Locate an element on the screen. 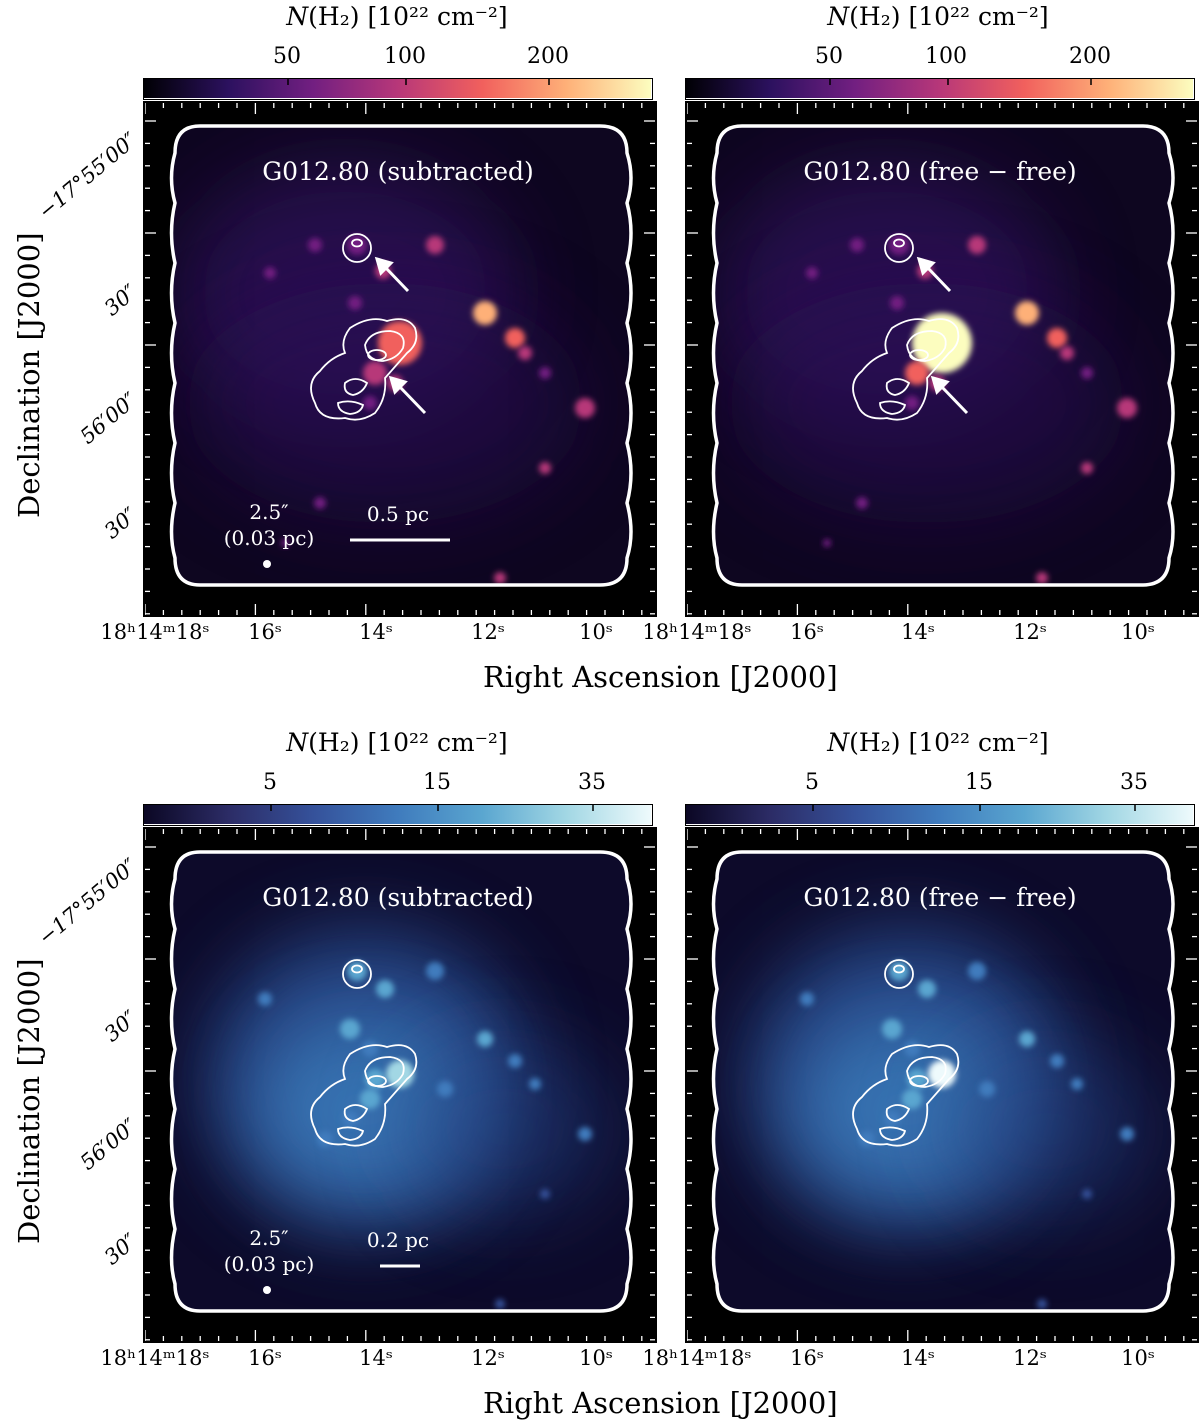 The image size is (1200, 1428). ra-tick: 10ˢ is located at coordinates (596, 1358).